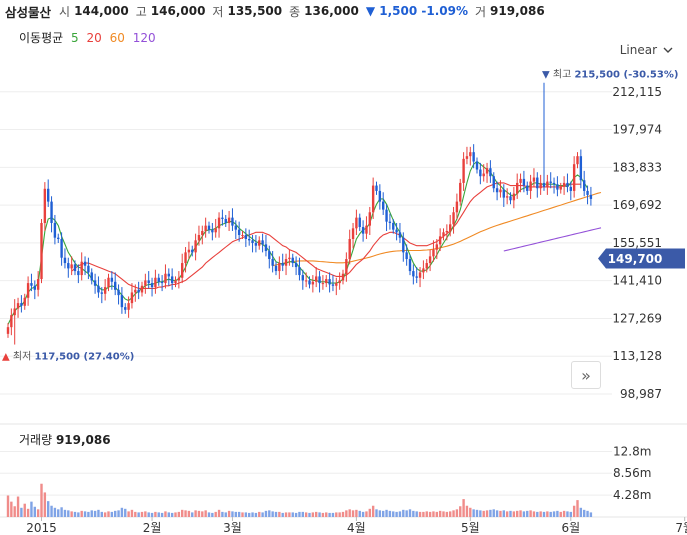 Image resolution: width=687 pixels, height=535 pixels. I want to click on expand-chart-button: », so click(586, 375).